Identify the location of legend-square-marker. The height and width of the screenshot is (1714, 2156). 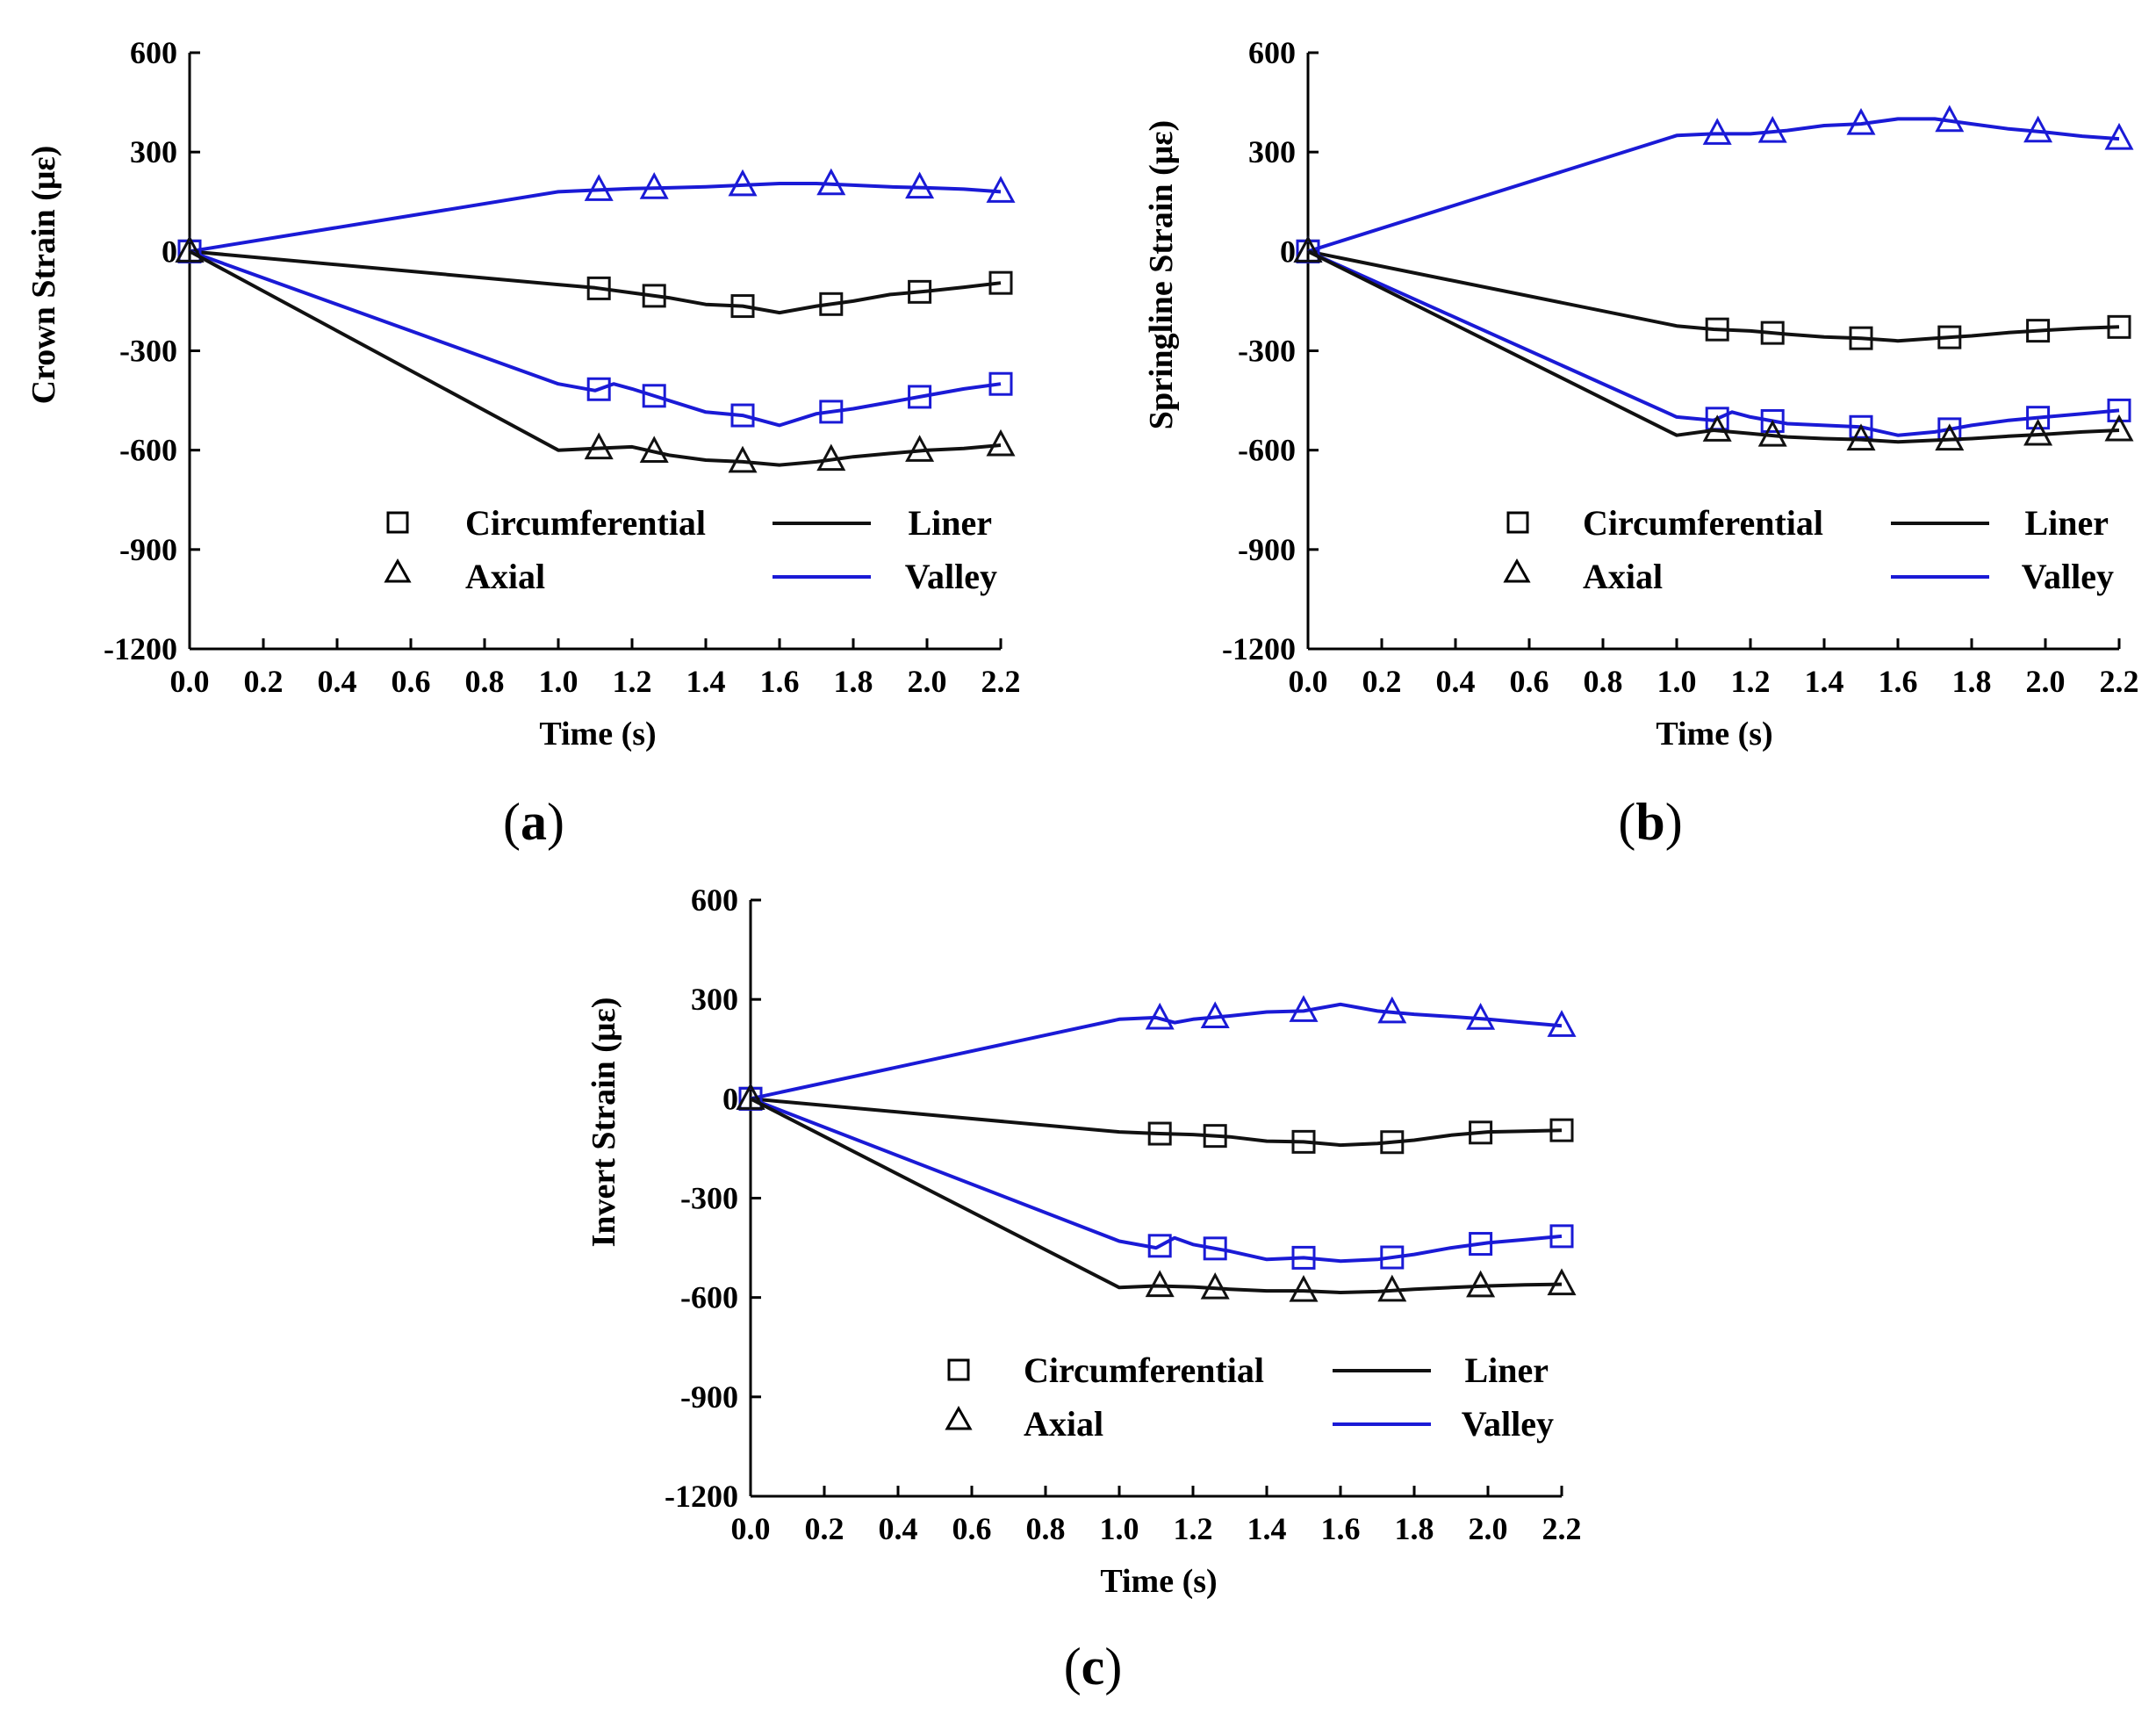
(397, 522).